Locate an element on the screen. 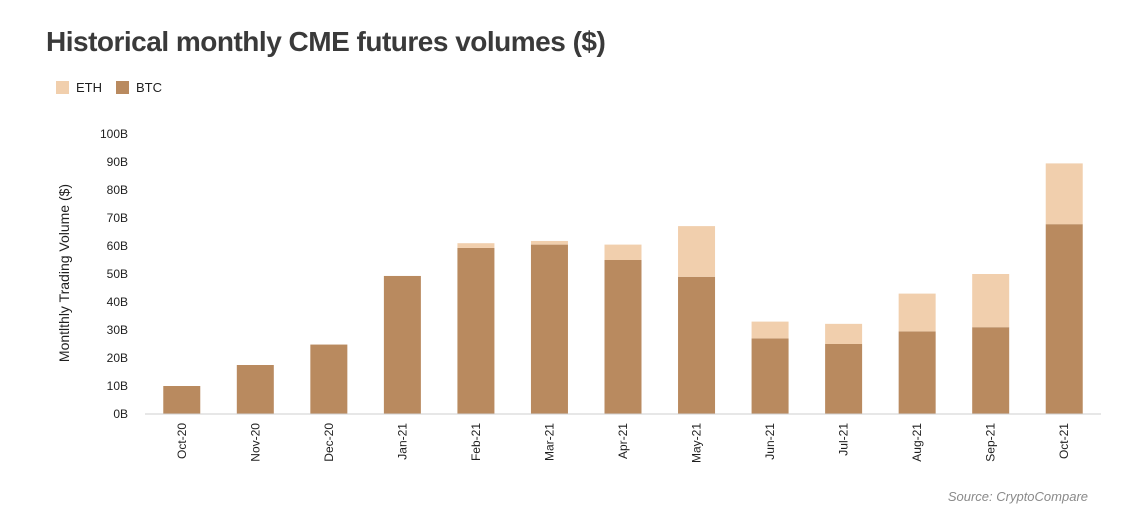  x-tick-label: Mar-21 is located at coordinates (549, 442).